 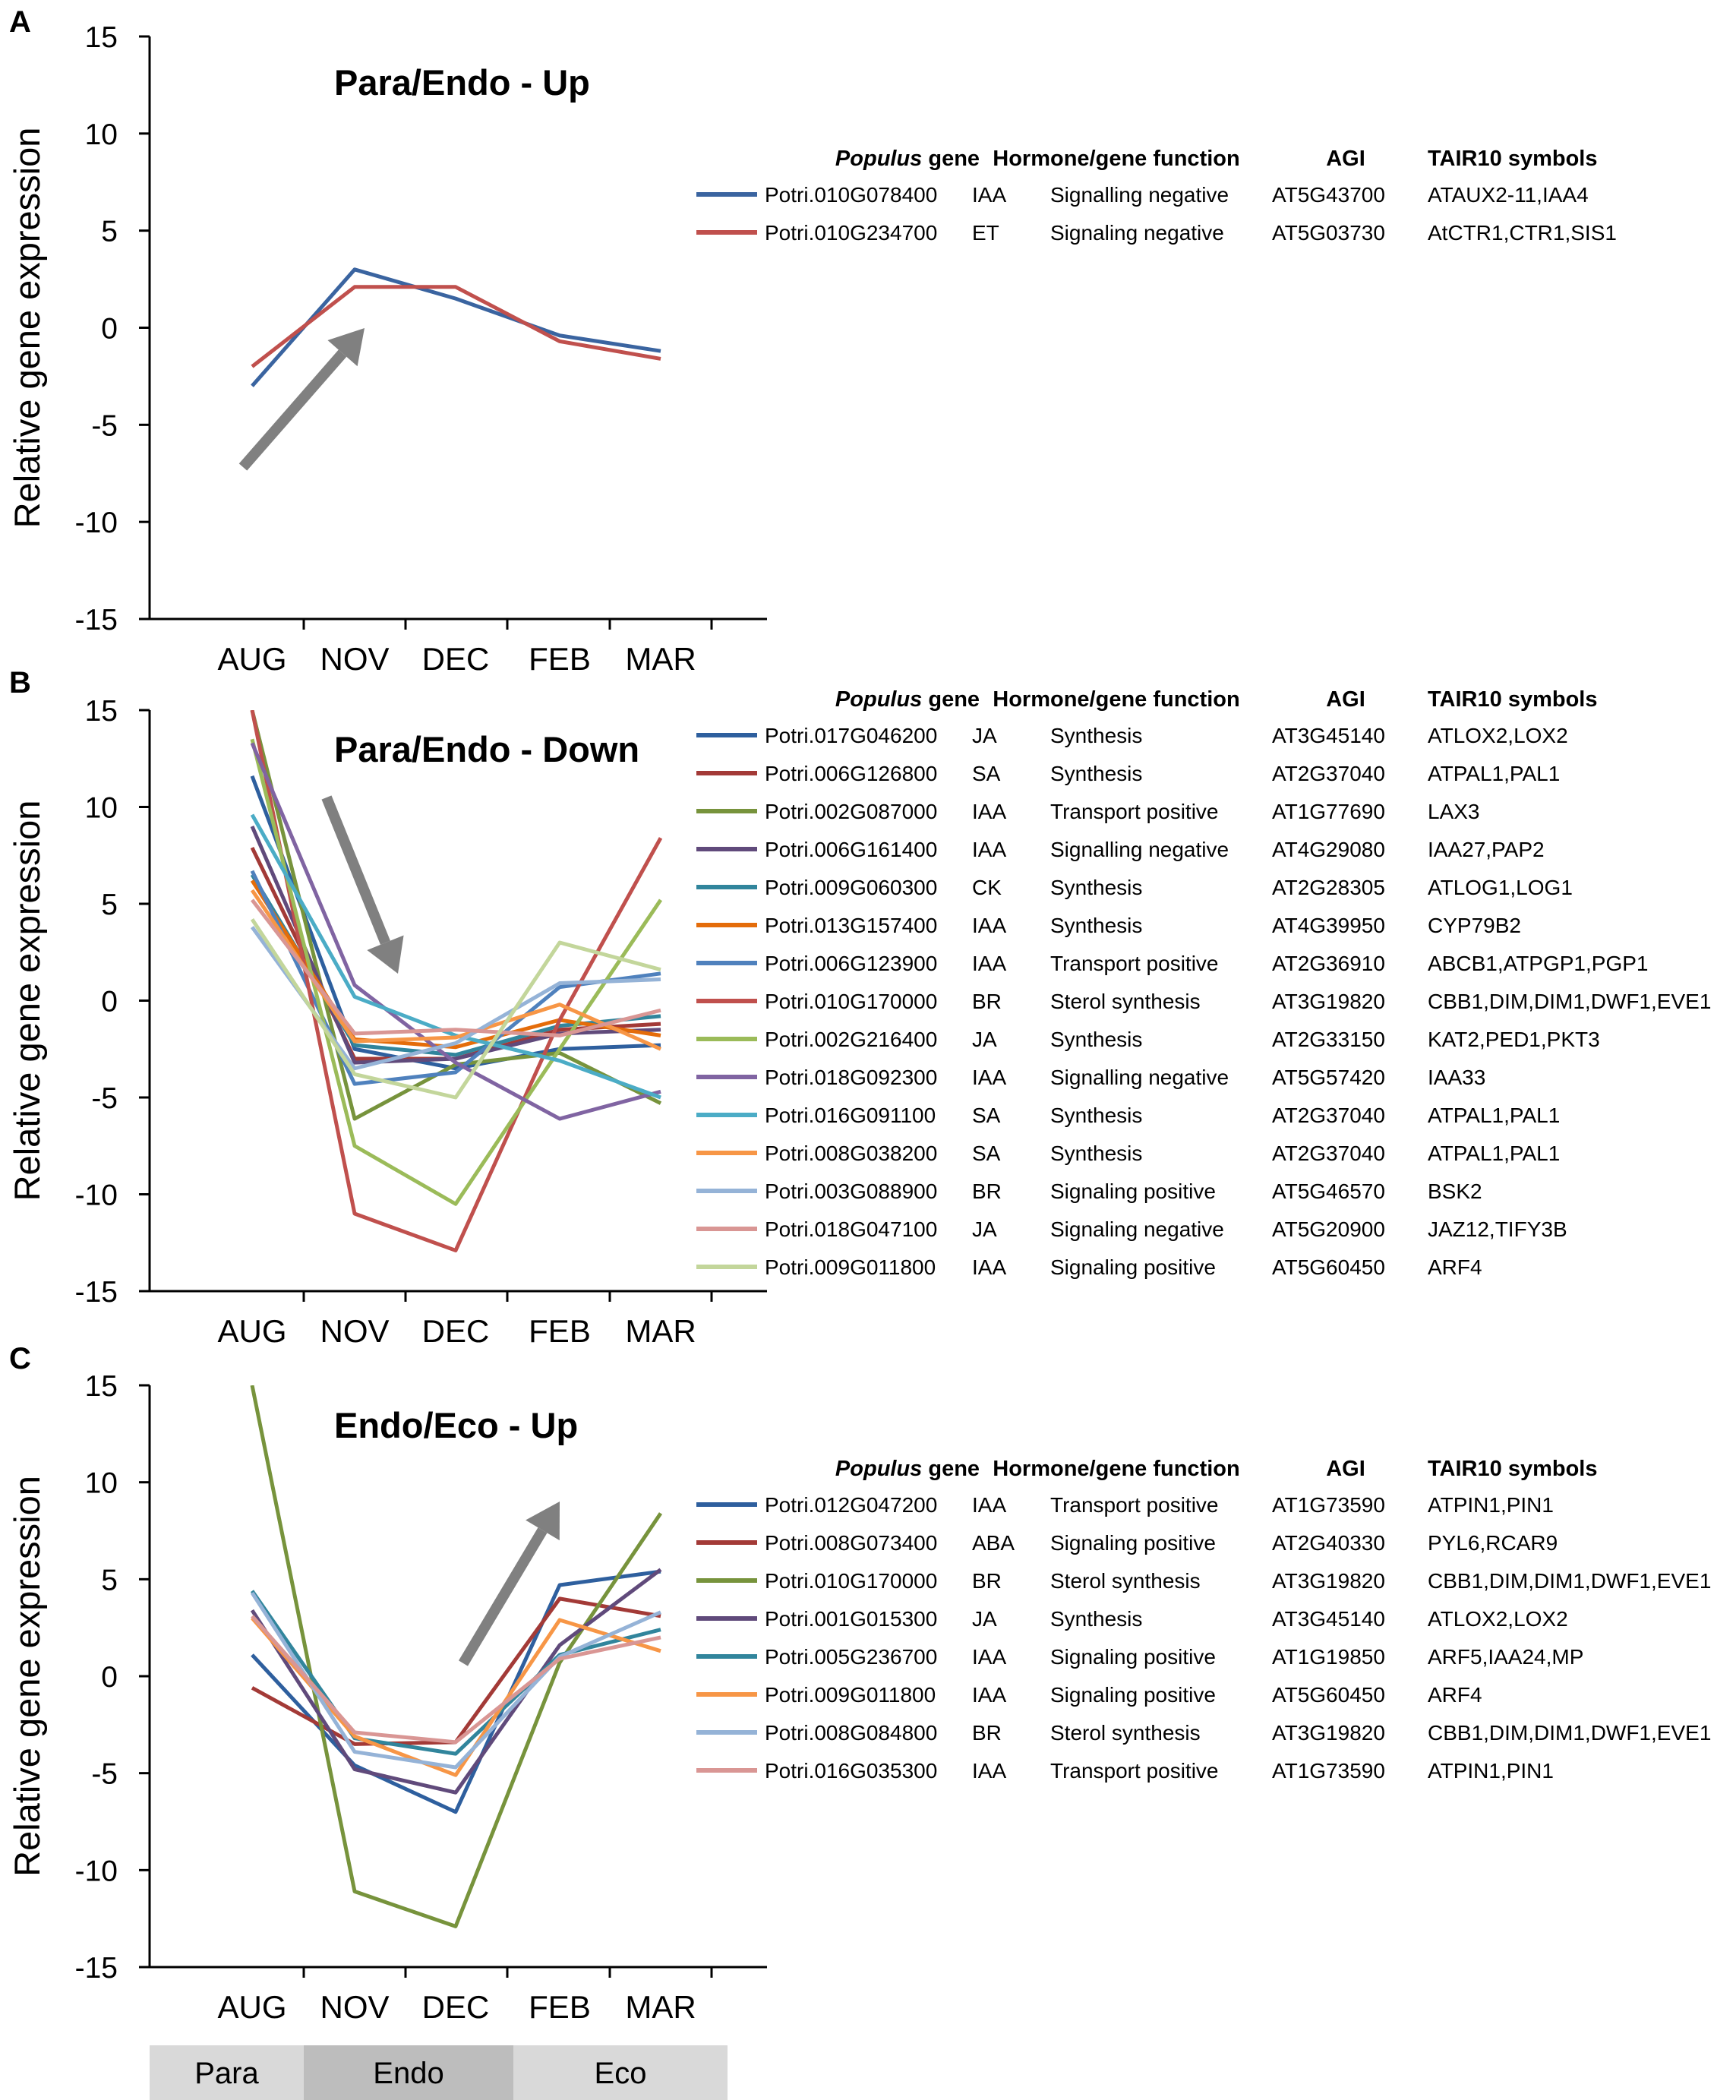 I want to click on legend-symbols: CYP79B2, so click(x=1474, y=926).